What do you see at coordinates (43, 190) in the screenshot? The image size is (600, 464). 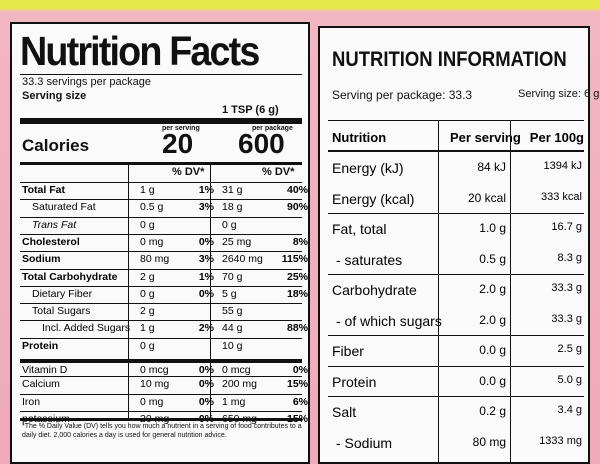 I see `nutrient-name: Total Fat` at bounding box center [43, 190].